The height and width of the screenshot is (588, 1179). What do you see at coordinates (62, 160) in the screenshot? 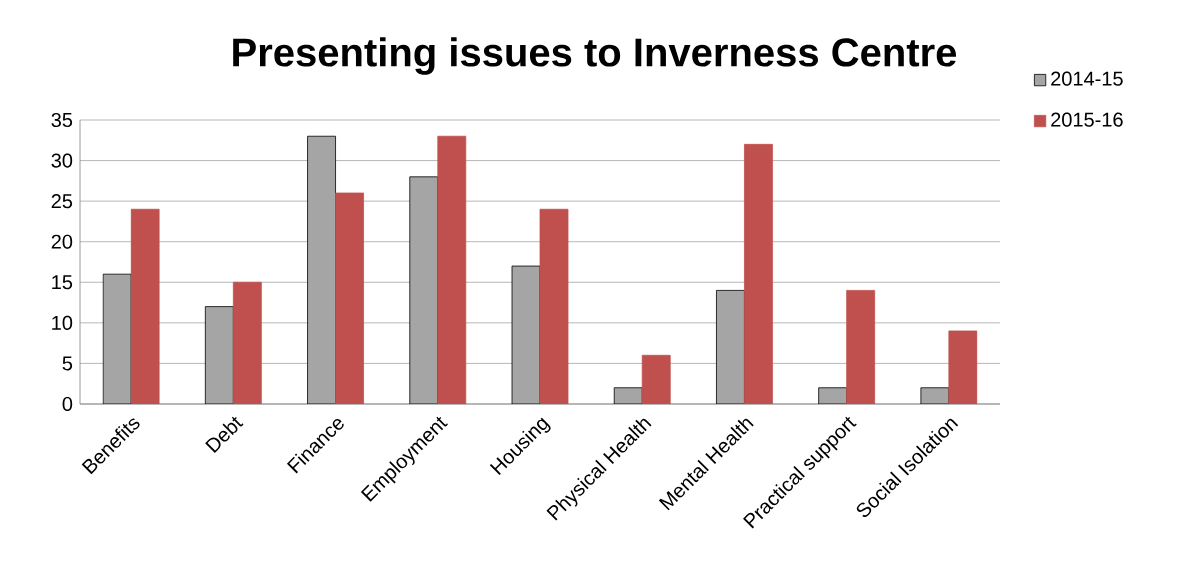
I see `y-tick-label: 30` at bounding box center [62, 160].